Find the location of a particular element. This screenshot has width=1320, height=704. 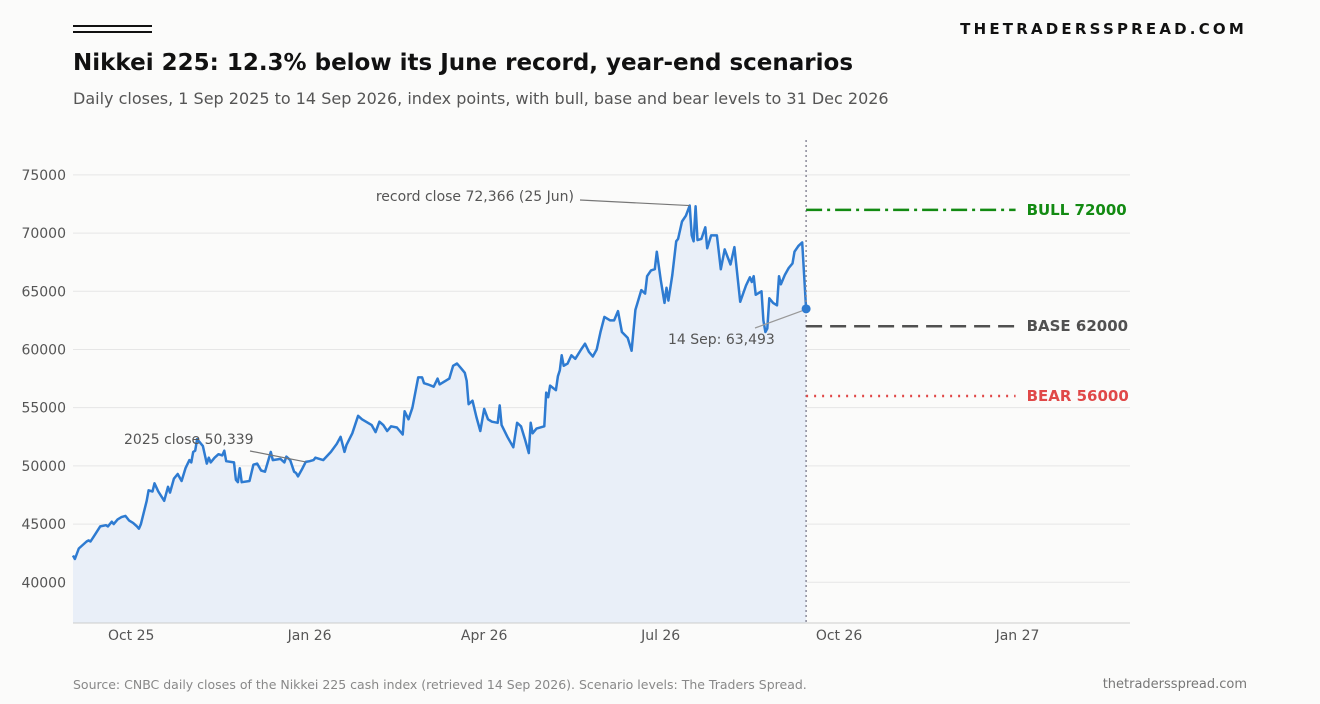

x-tick-label: Oct 25 is located at coordinates (131, 636).